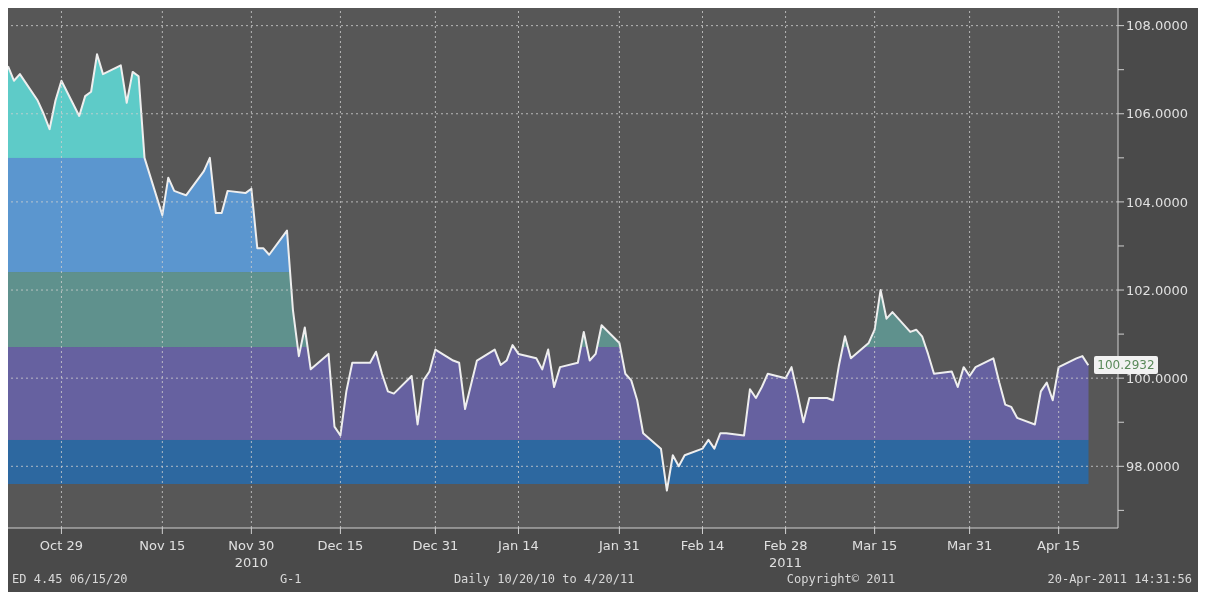 The height and width of the screenshot is (597, 1207). Describe the element at coordinates (61, 545) in the screenshot. I see `x-tick-label: Oct 29` at that location.